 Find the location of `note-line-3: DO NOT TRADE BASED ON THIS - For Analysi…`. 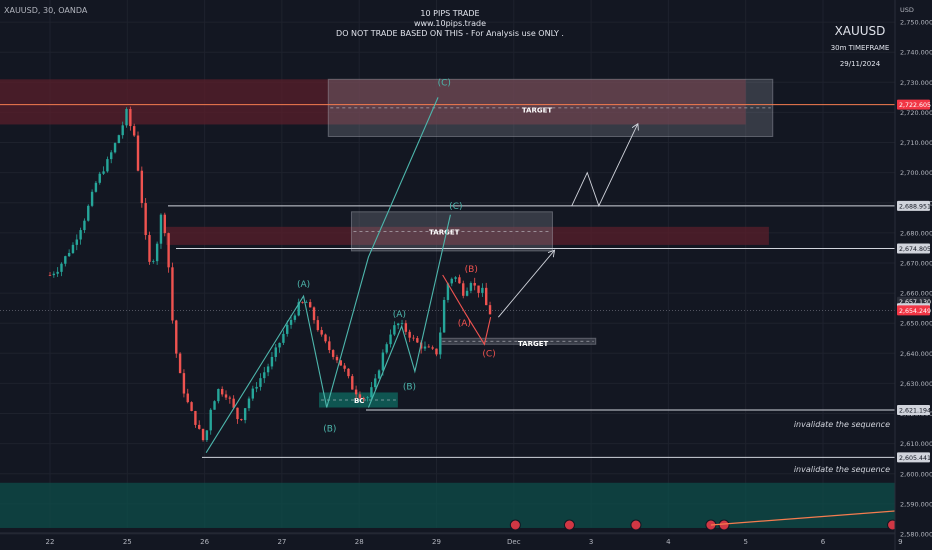

note-line-3: DO NOT TRADE BASED ON THIS - For Analysi… is located at coordinates (450, 33).